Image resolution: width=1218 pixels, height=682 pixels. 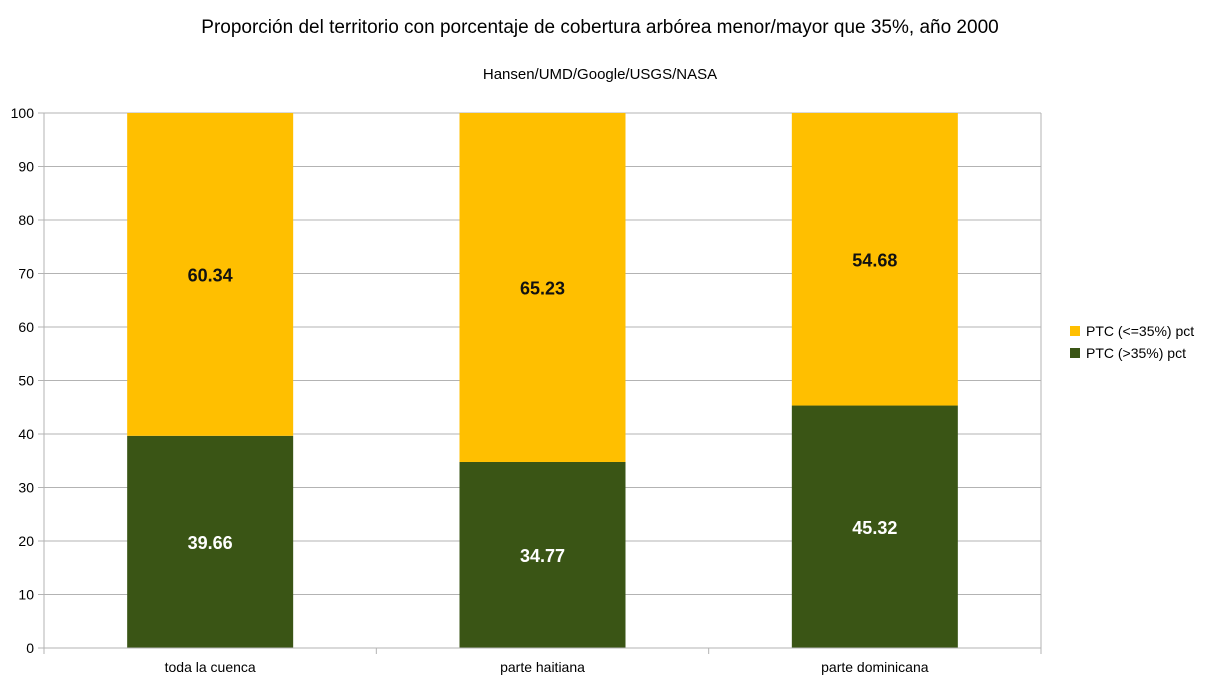 I want to click on data-label: 45.32, so click(x=874, y=528).